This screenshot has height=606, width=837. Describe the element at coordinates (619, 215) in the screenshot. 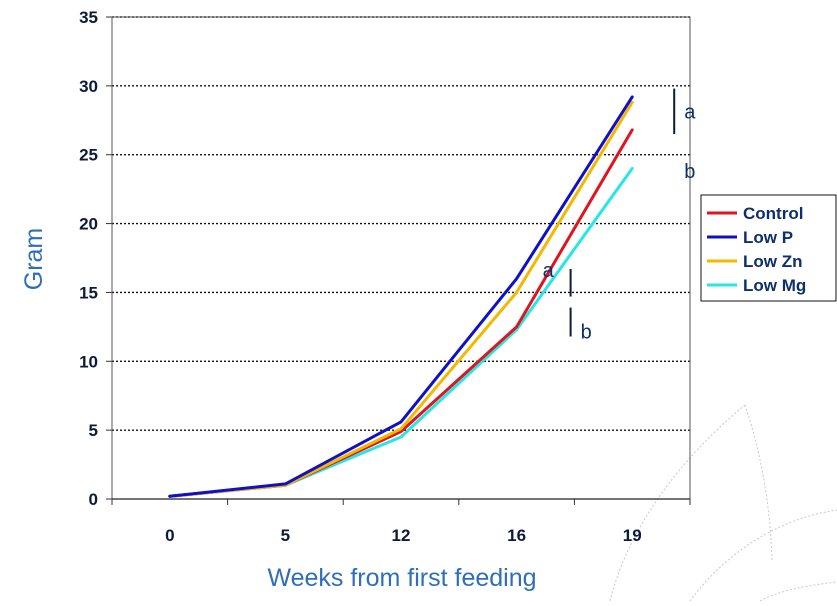

I see `significance-annotations: a b a b` at that location.